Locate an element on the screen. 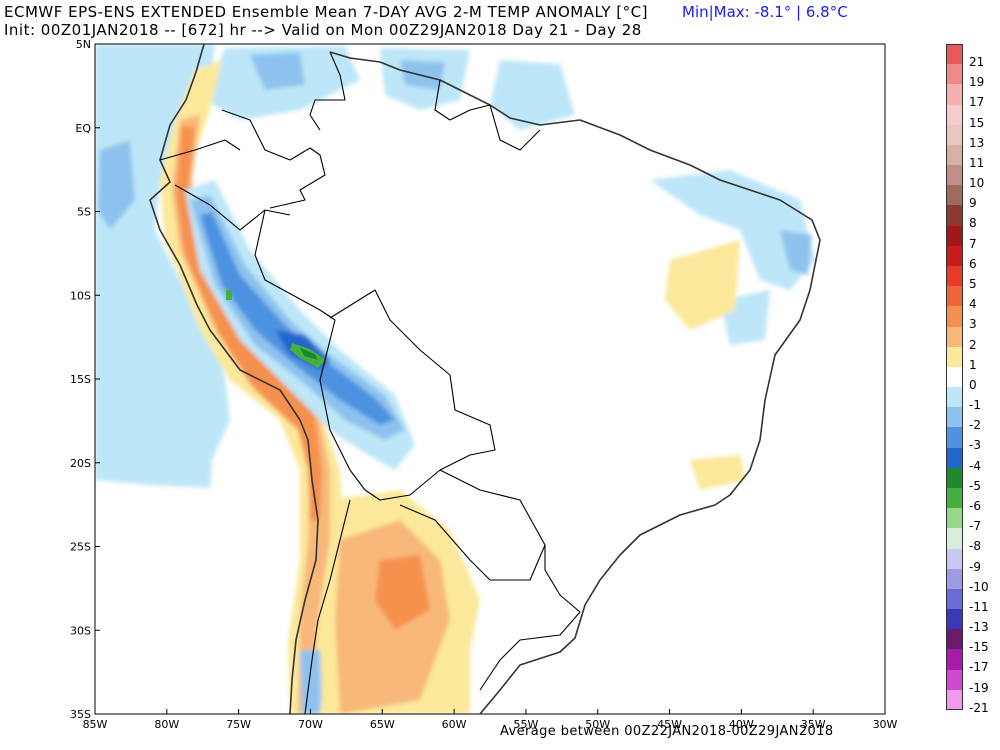  colorbar-level: -9 is located at coordinates (973, 561).